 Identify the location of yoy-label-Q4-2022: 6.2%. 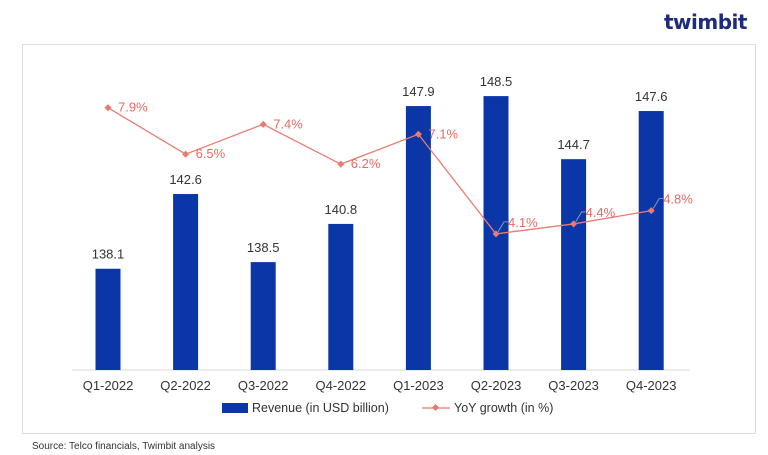
(366, 163).